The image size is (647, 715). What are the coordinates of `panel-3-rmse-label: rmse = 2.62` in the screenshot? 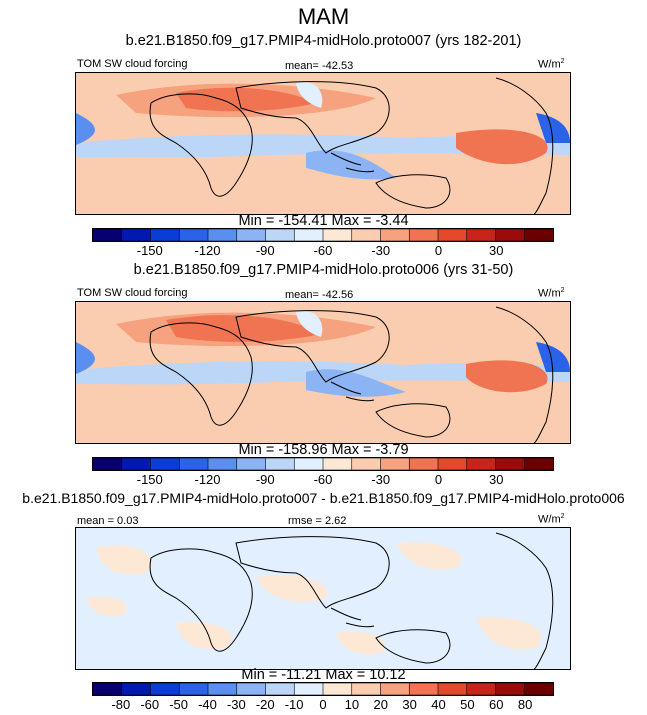 It's located at (317, 521).